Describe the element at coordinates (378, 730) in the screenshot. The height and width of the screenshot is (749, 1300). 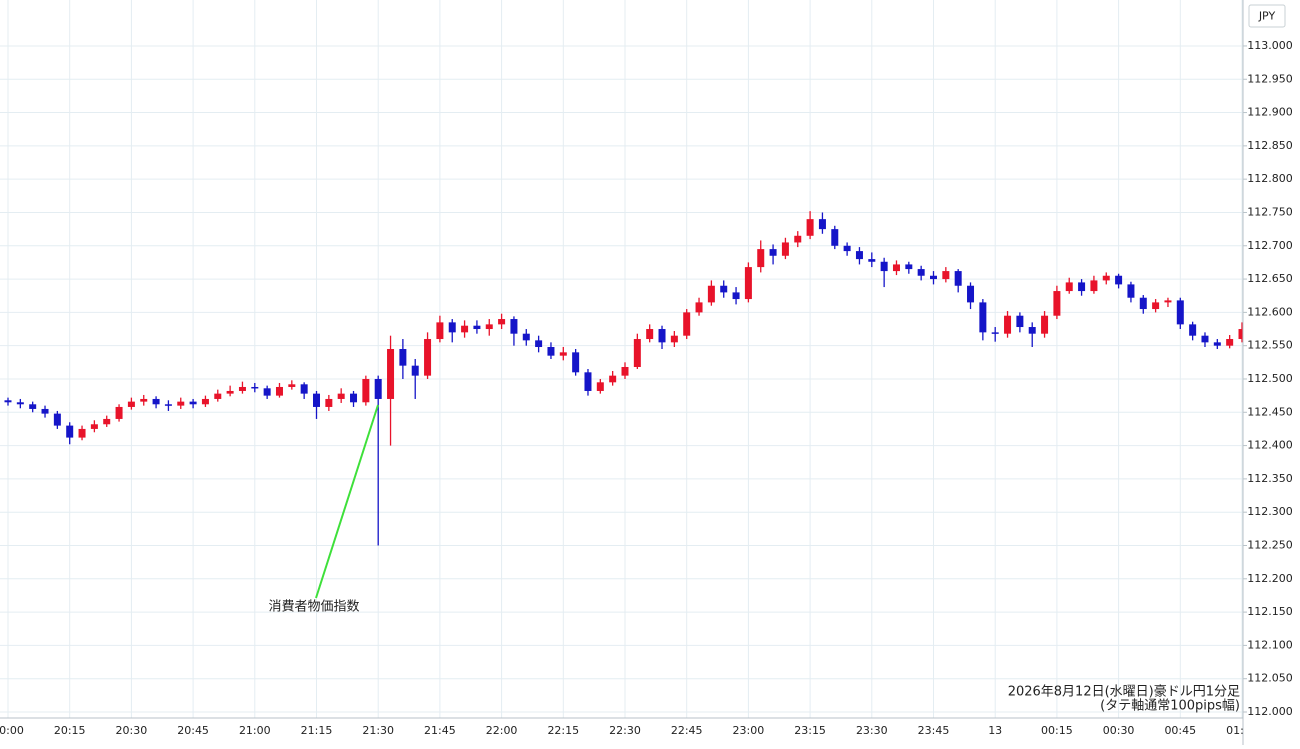
I see `x-tick-label: 21:30` at that location.